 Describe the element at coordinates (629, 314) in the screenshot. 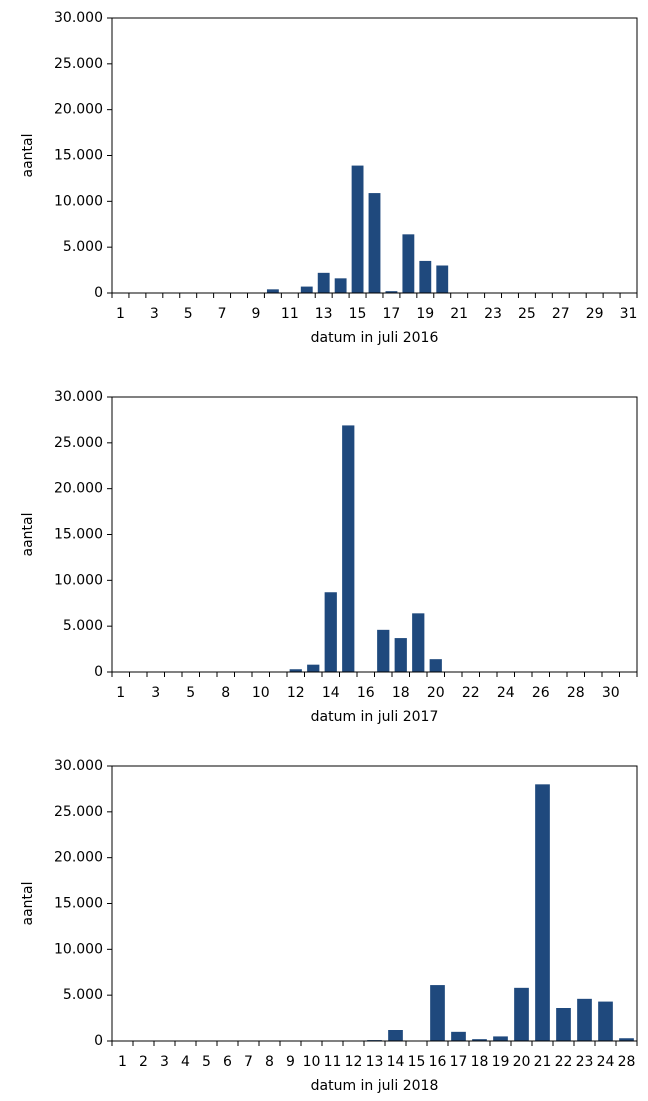

I see `x-tick-label: 31` at that location.